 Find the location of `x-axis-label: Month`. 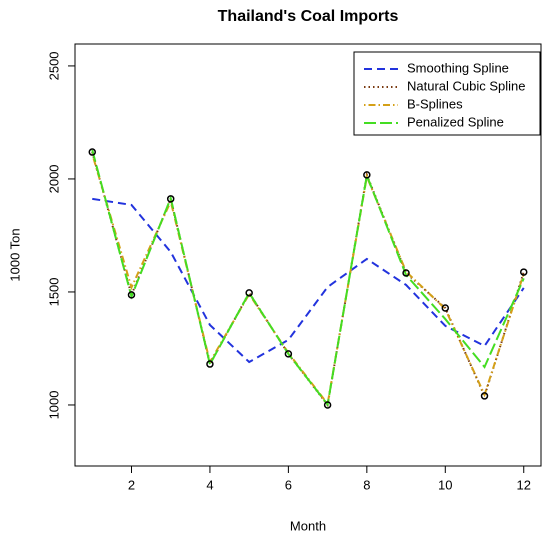

x-axis-label: Month is located at coordinates (308, 525).